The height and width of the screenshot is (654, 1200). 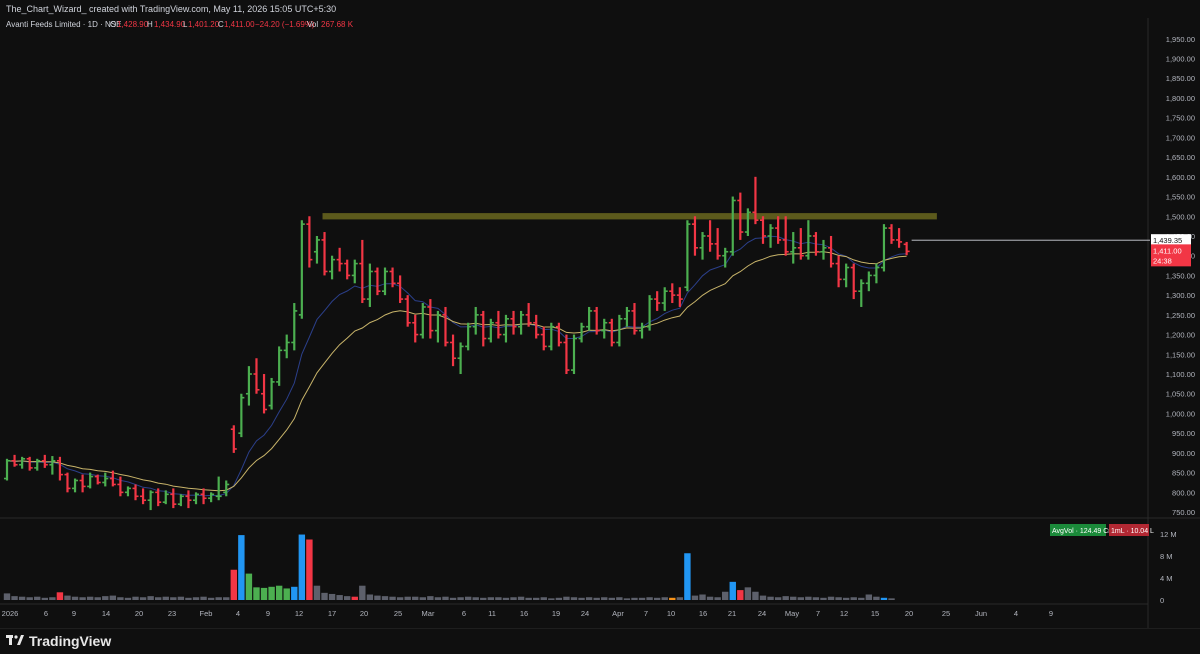 I want to click on legend-open-value: 1,428.90, so click(x=133, y=24).